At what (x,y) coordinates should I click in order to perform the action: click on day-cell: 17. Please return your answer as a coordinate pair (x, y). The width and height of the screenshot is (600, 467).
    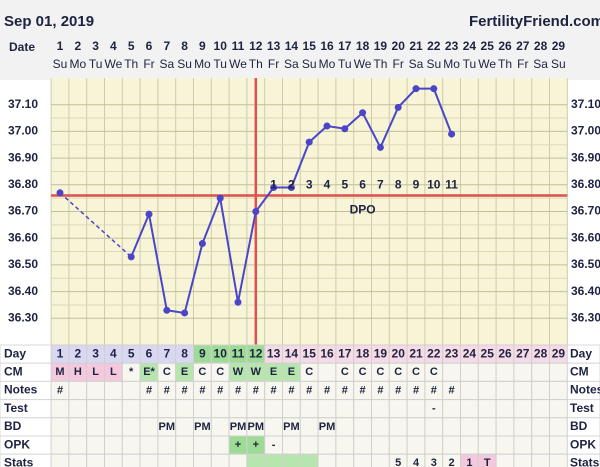
    Looking at the image, I should click on (345, 353).